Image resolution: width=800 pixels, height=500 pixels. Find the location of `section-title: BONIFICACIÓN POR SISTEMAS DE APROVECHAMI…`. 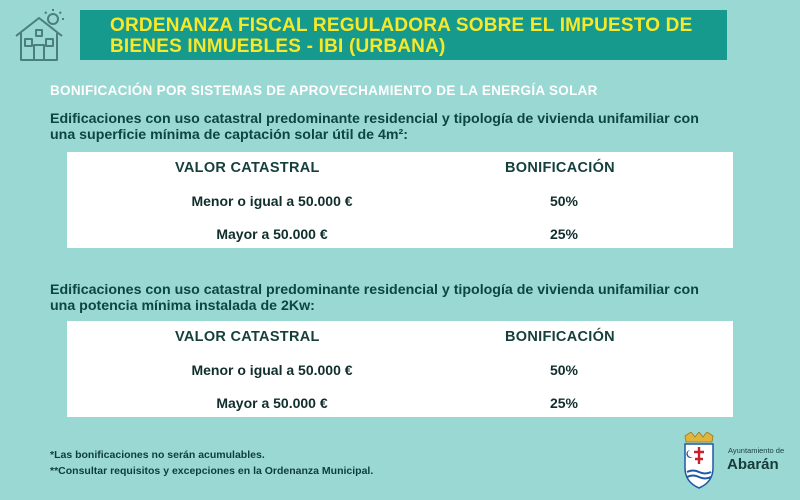

section-title: BONIFICACIÓN POR SISTEMAS DE APROVECHAMI… is located at coordinates (324, 90).